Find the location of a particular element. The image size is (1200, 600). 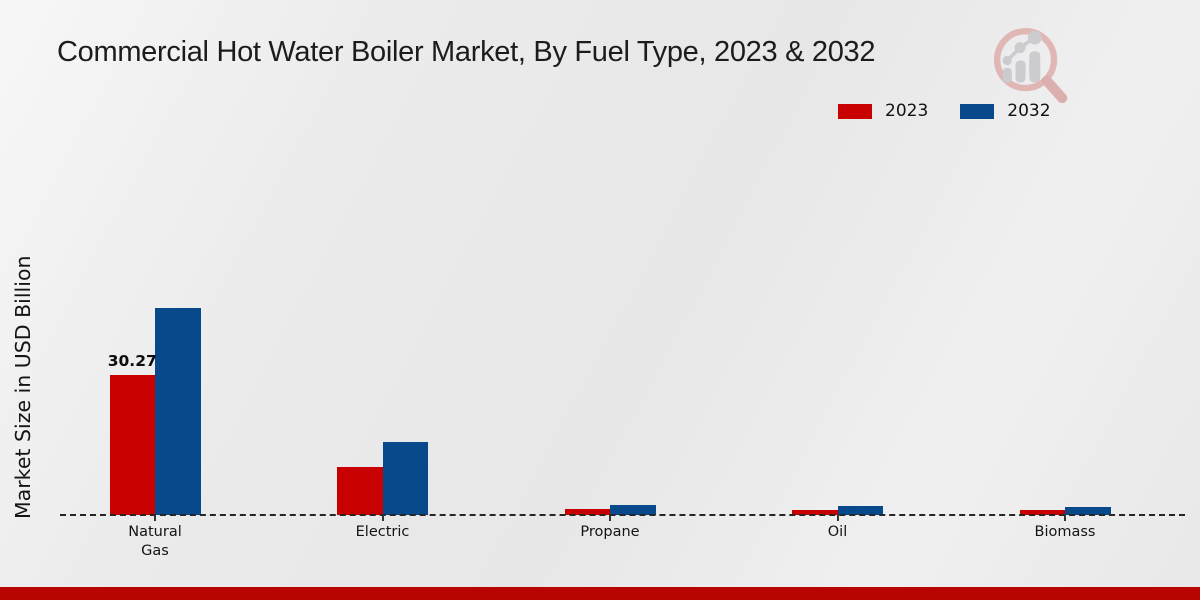

x-tick-label-biomass: Biomass is located at coordinates (1065, 532).